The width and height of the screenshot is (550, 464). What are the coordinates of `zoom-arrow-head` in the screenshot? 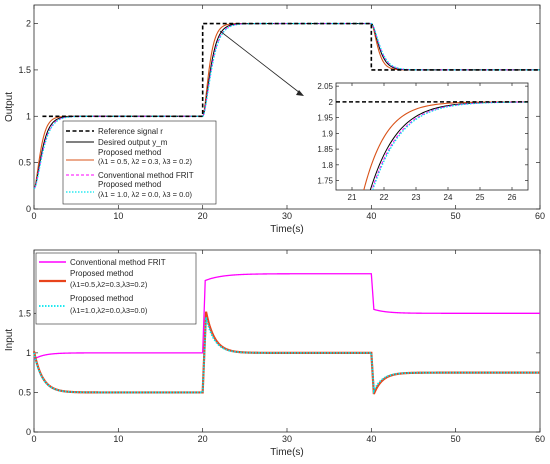 It's located at (300, 93).